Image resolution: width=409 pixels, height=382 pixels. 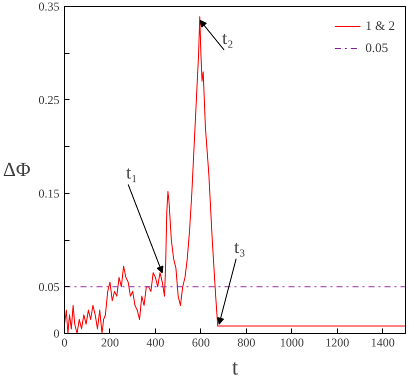 What do you see at coordinates (382, 343) in the screenshot?
I see `x-tick-label: 1400` at bounding box center [382, 343].